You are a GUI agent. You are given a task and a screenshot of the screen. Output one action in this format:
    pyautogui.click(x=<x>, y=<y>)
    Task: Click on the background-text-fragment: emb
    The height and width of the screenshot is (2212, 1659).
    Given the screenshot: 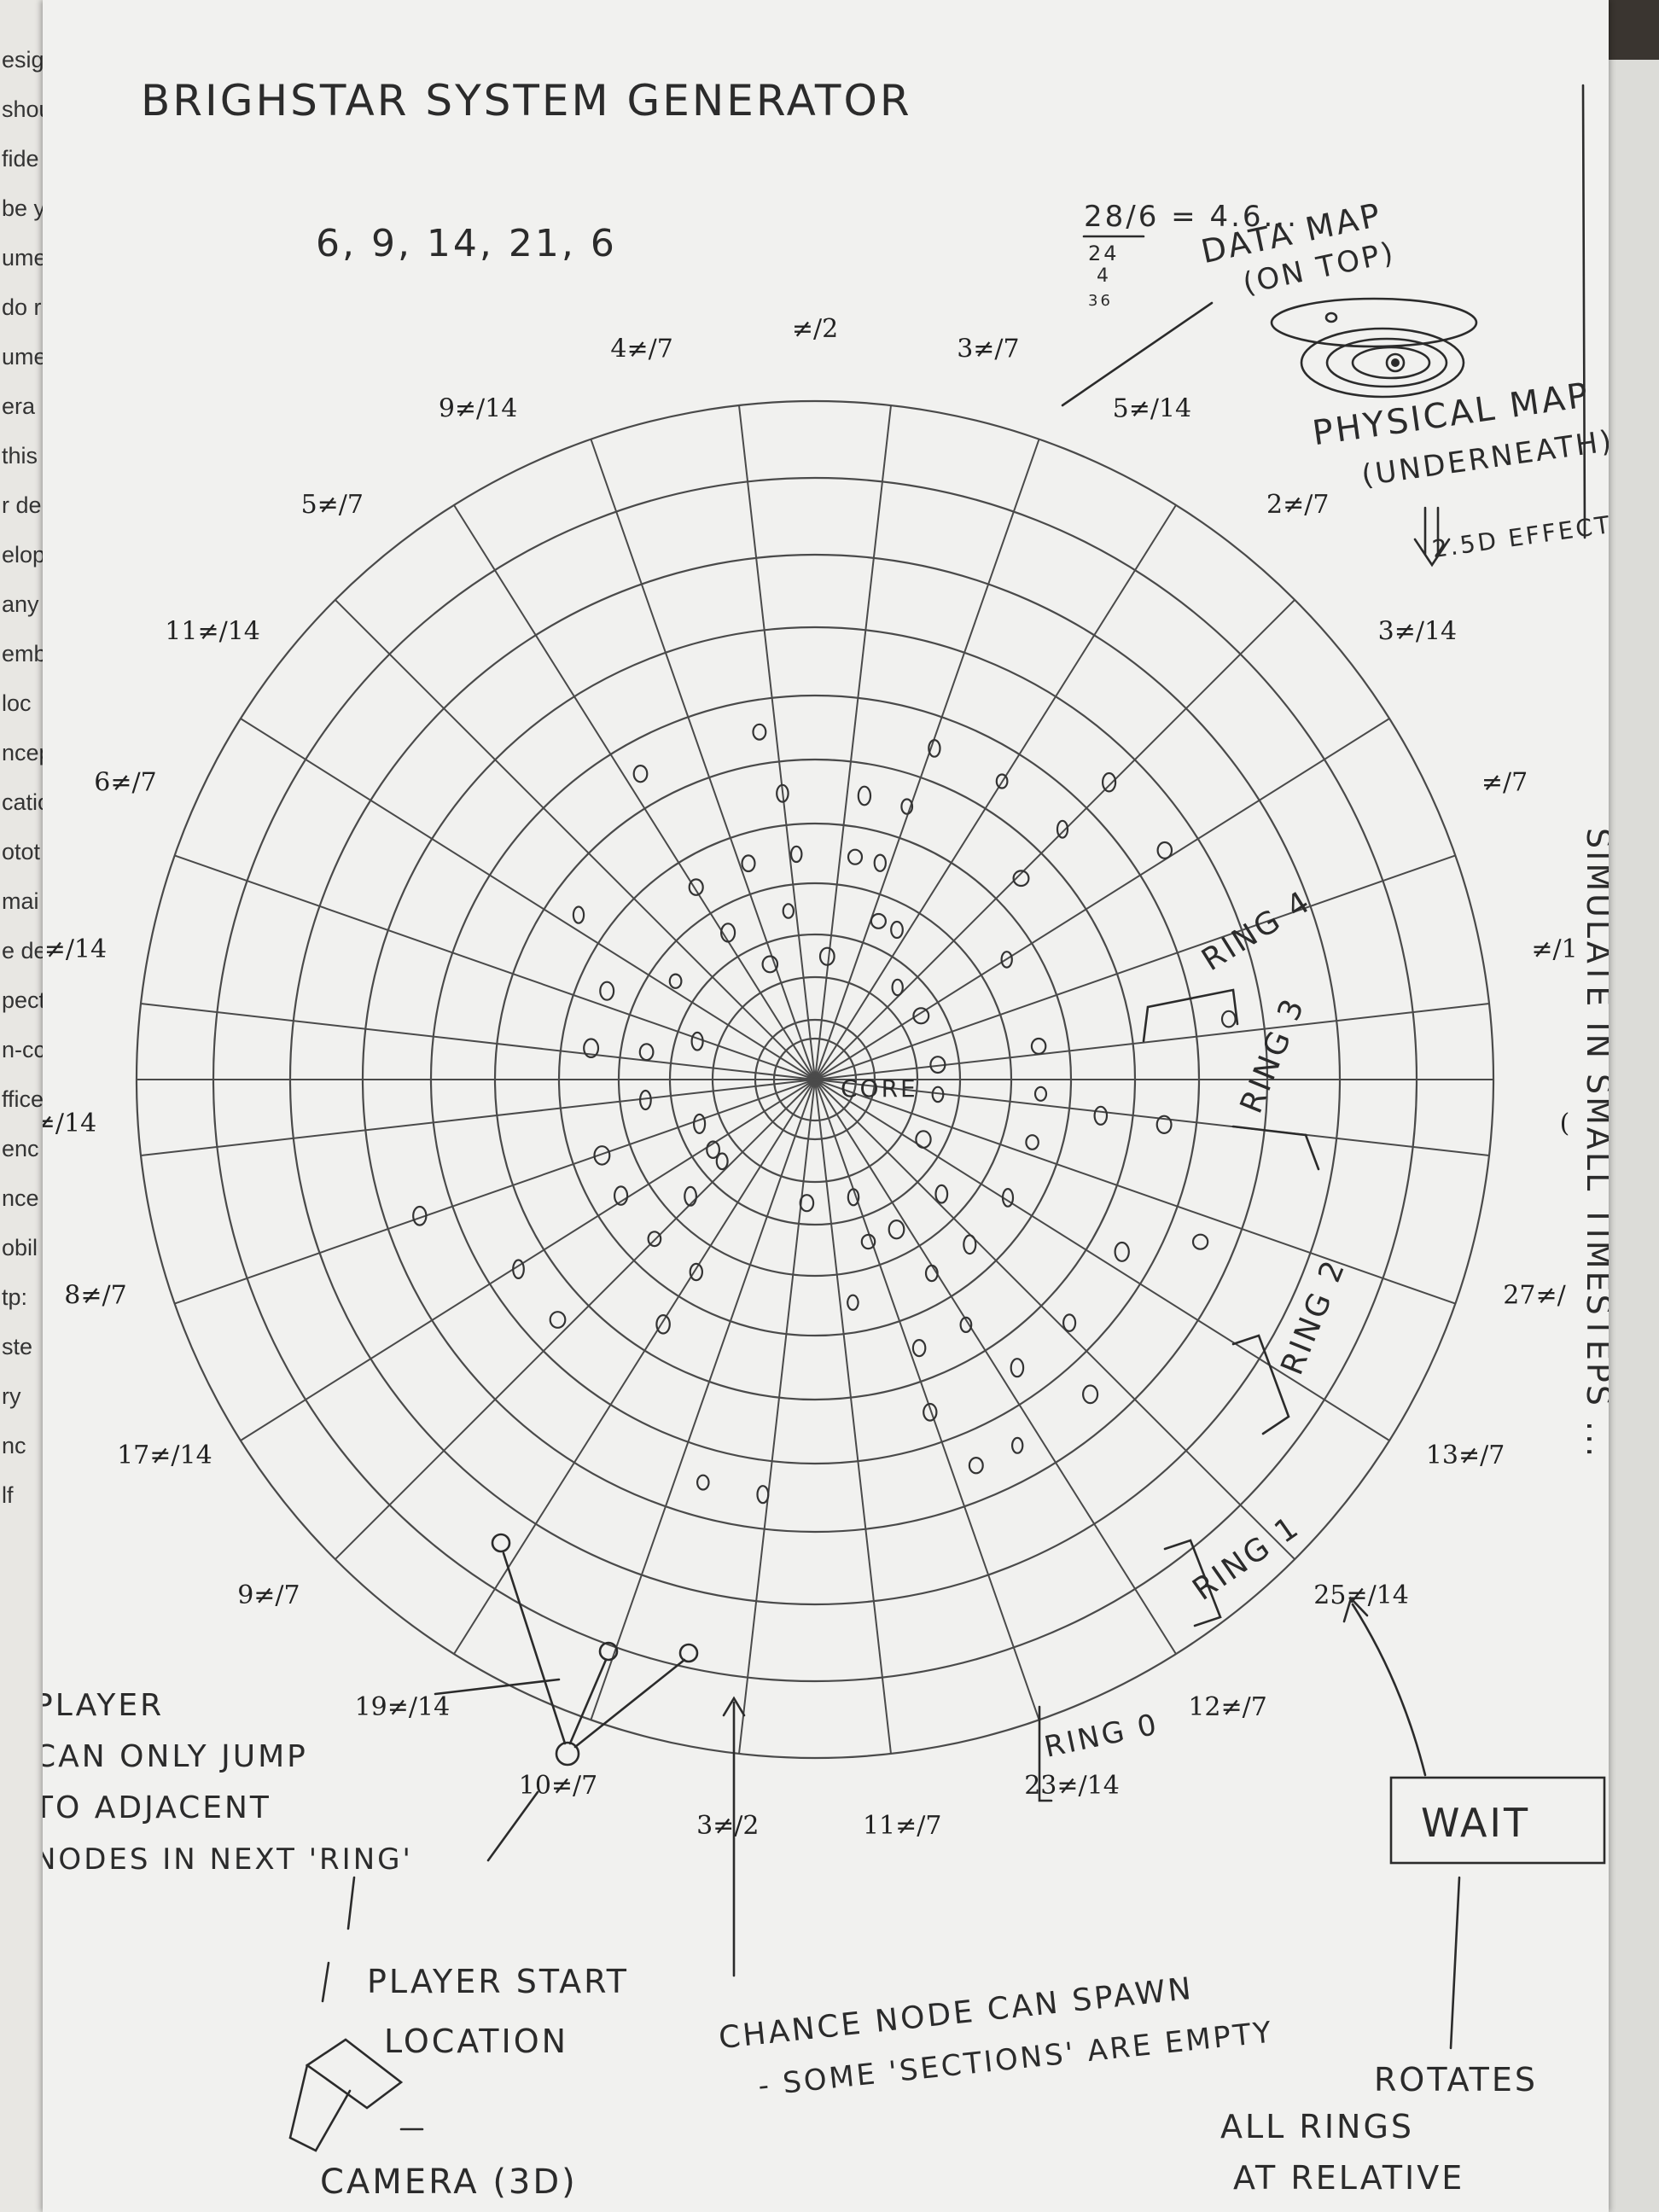 What is the action you would take?
    pyautogui.click(x=24, y=654)
    